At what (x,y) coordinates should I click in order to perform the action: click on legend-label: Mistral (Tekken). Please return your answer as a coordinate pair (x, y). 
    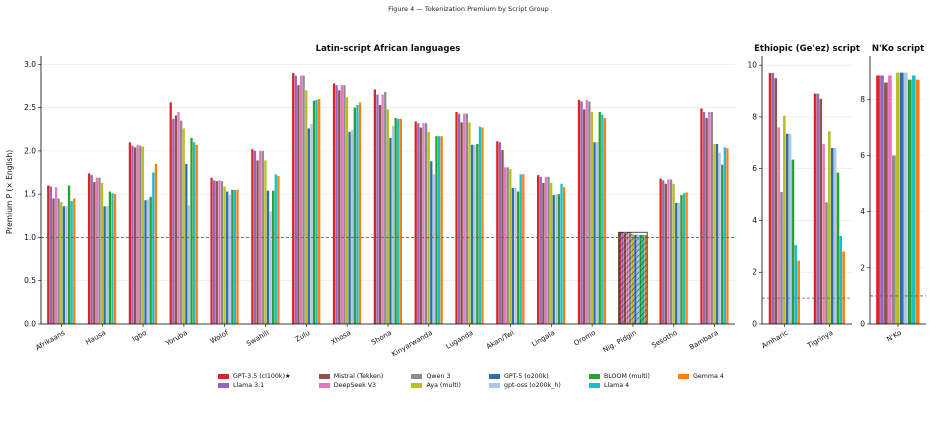
    Looking at the image, I should click on (358, 376).